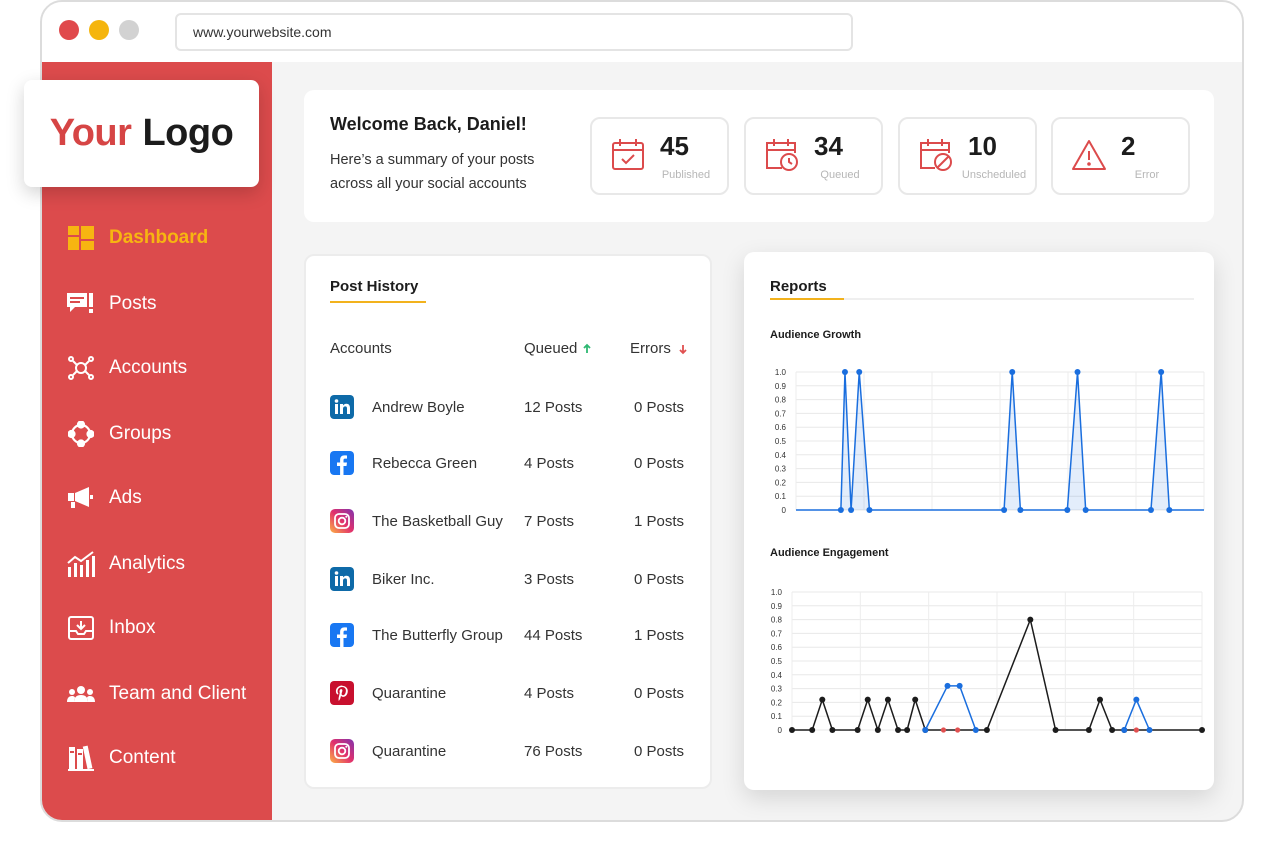 Image resolution: width=1264 pixels, height=848 pixels. What do you see at coordinates (508, 636) in the screenshot?
I see `table-row: The Butterfly Group 44 Posts 1 Posts` at bounding box center [508, 636].